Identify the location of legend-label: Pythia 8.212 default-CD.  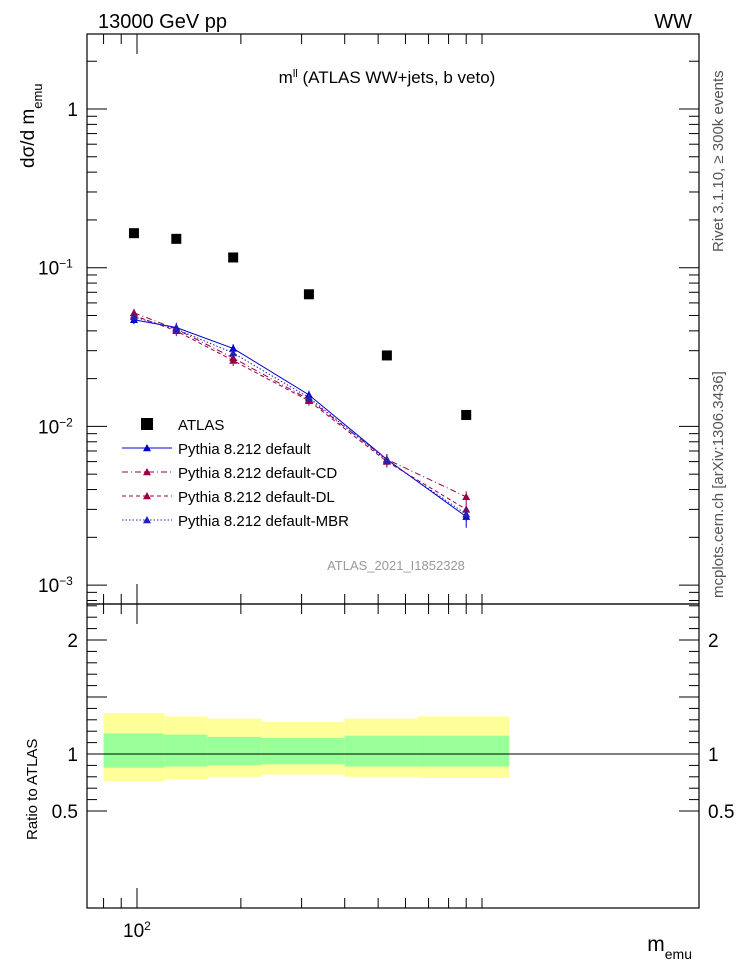
(257, 473).